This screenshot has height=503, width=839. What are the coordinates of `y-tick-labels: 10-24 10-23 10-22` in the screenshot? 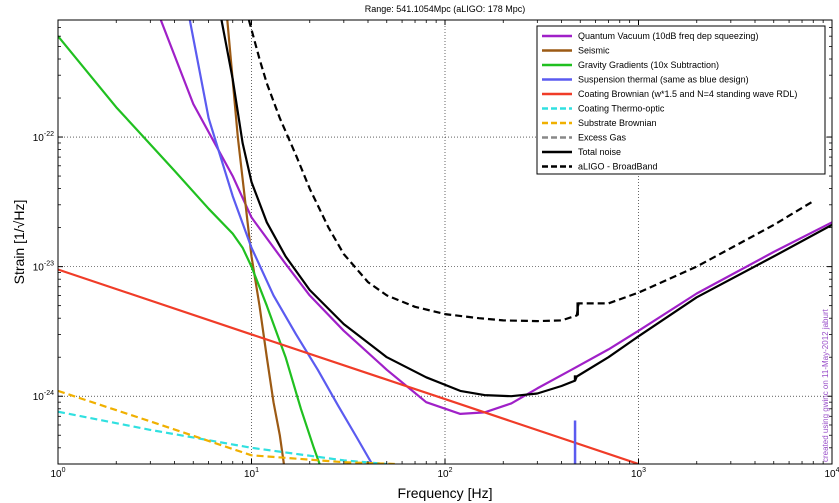 It's located at (43, 267).